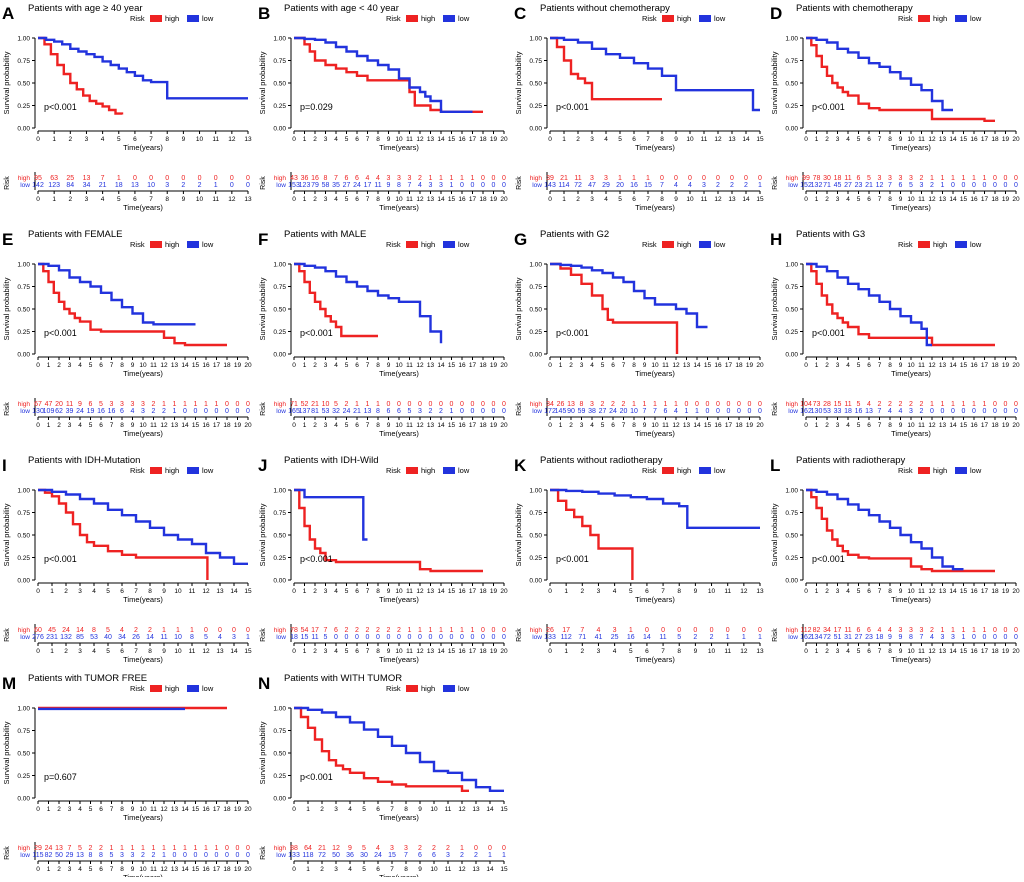 This screenshot has width=1024, height=882. I want to click on risk-count-low: 5, so click(410, 411).